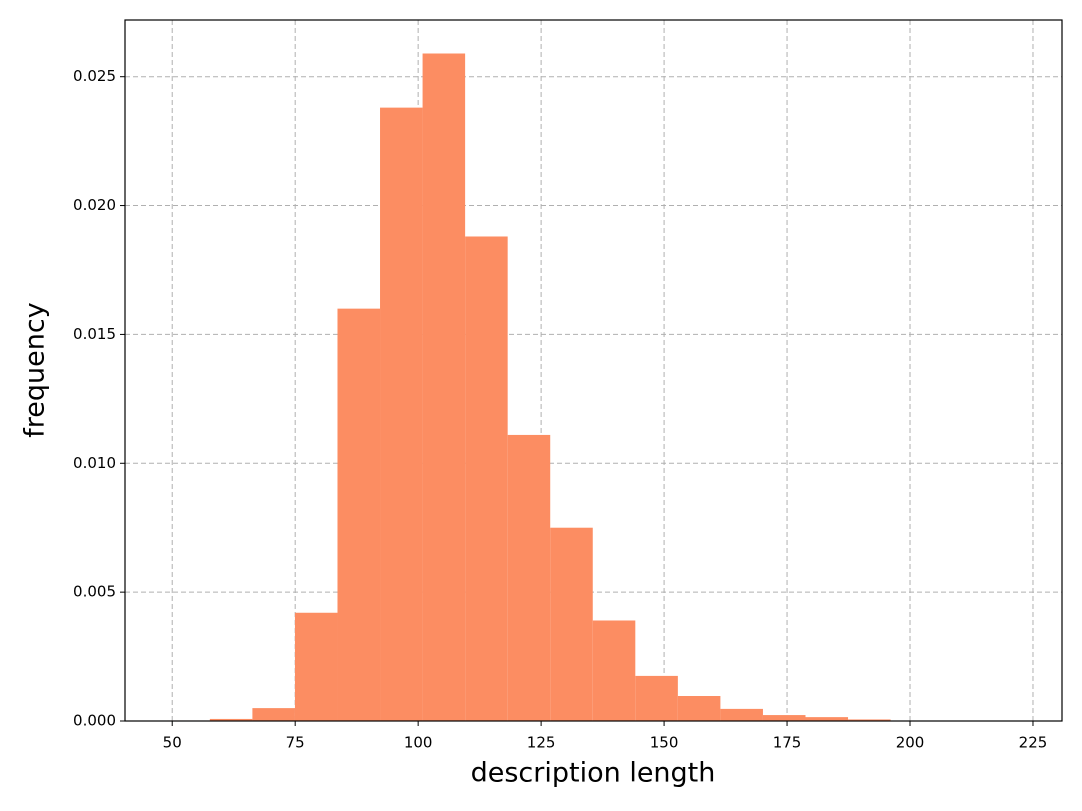 This screenshot has width=1082, height=811. Describe the element at coordinates (35, 369) in the screenshot. I see `y-axis-label: frequency` at that location.